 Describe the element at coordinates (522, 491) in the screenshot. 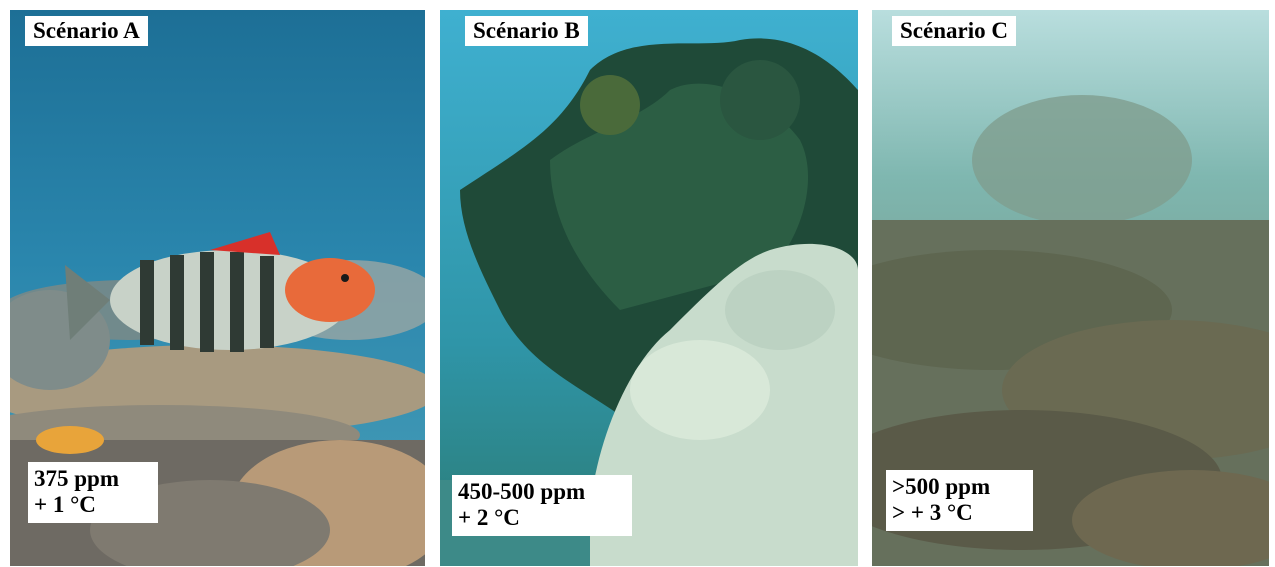

I see `scenario-b-co2: 450-500 ppm` at that location.